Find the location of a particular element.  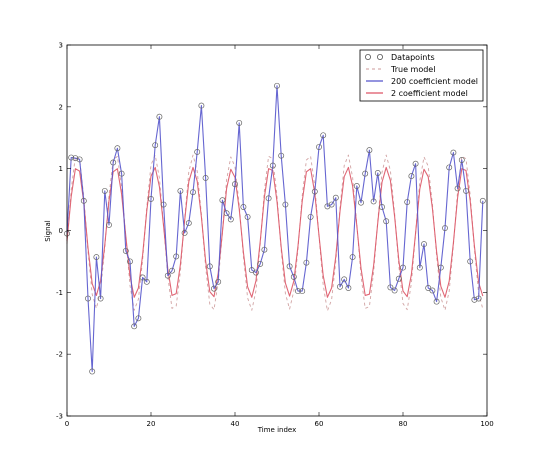

legend-item-true-model: True model is located at coordinates (400, 69).